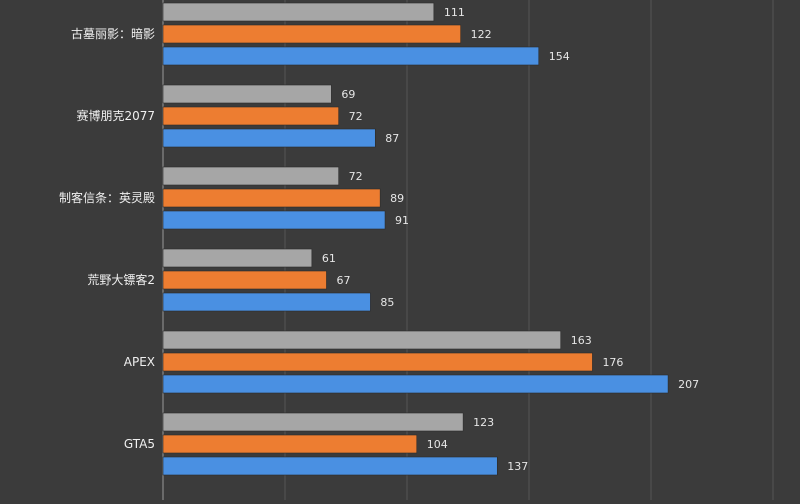 Image resolution: width=800 pixels, height=504 pixels. What do you see at coordinates (113, 33) in the screenshot?
I see `category-label: 古墓丽影：暗影` at bounding box center [113, 33].